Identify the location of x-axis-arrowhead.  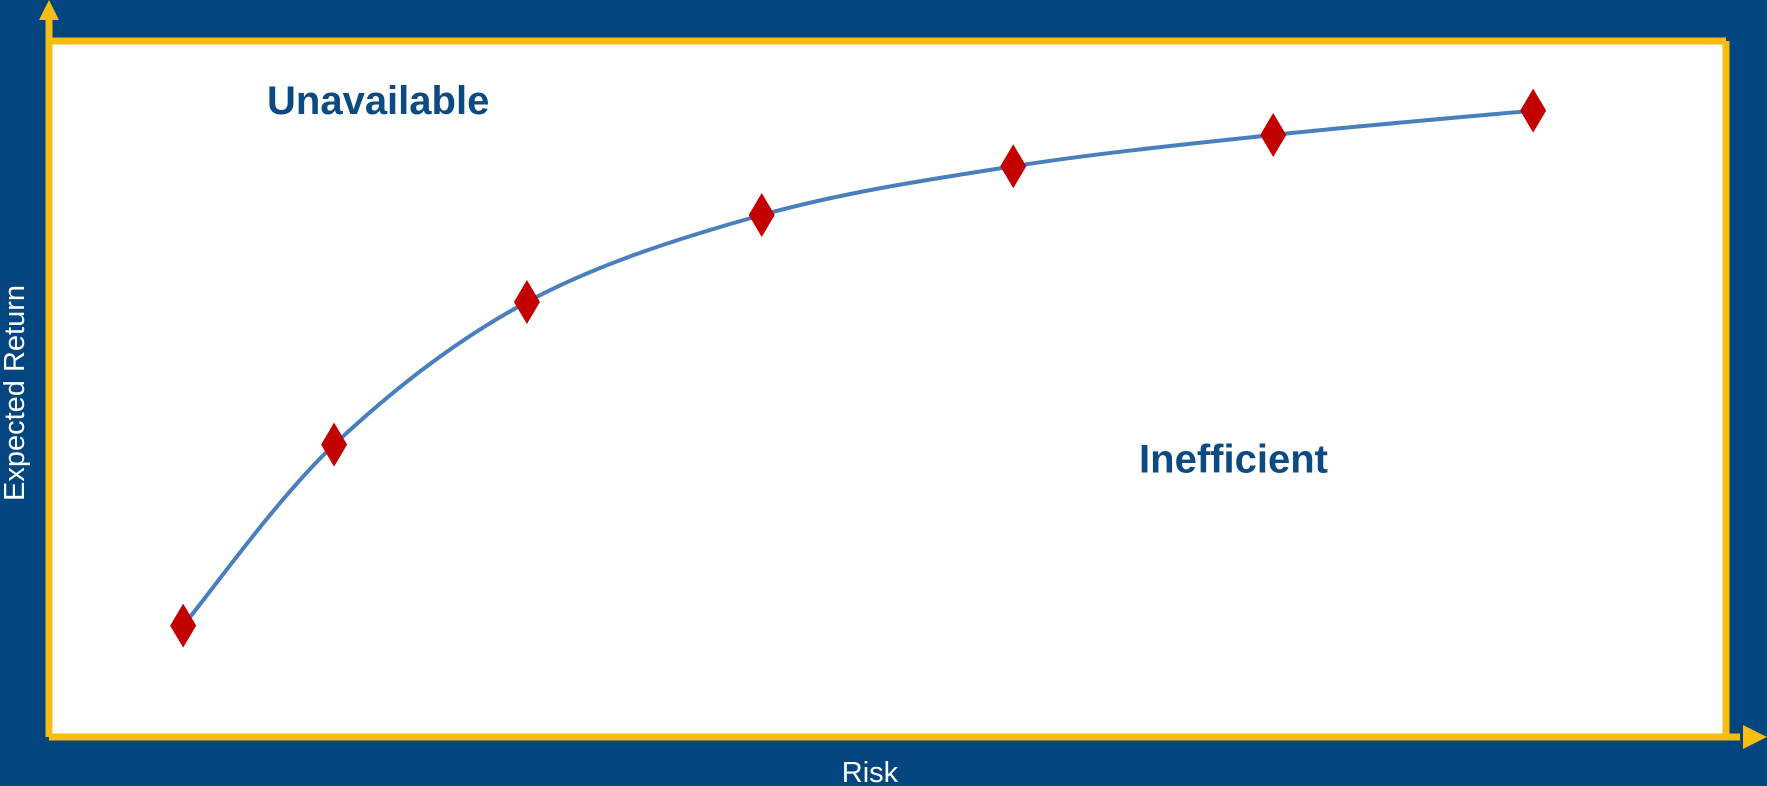
(1755, 737).